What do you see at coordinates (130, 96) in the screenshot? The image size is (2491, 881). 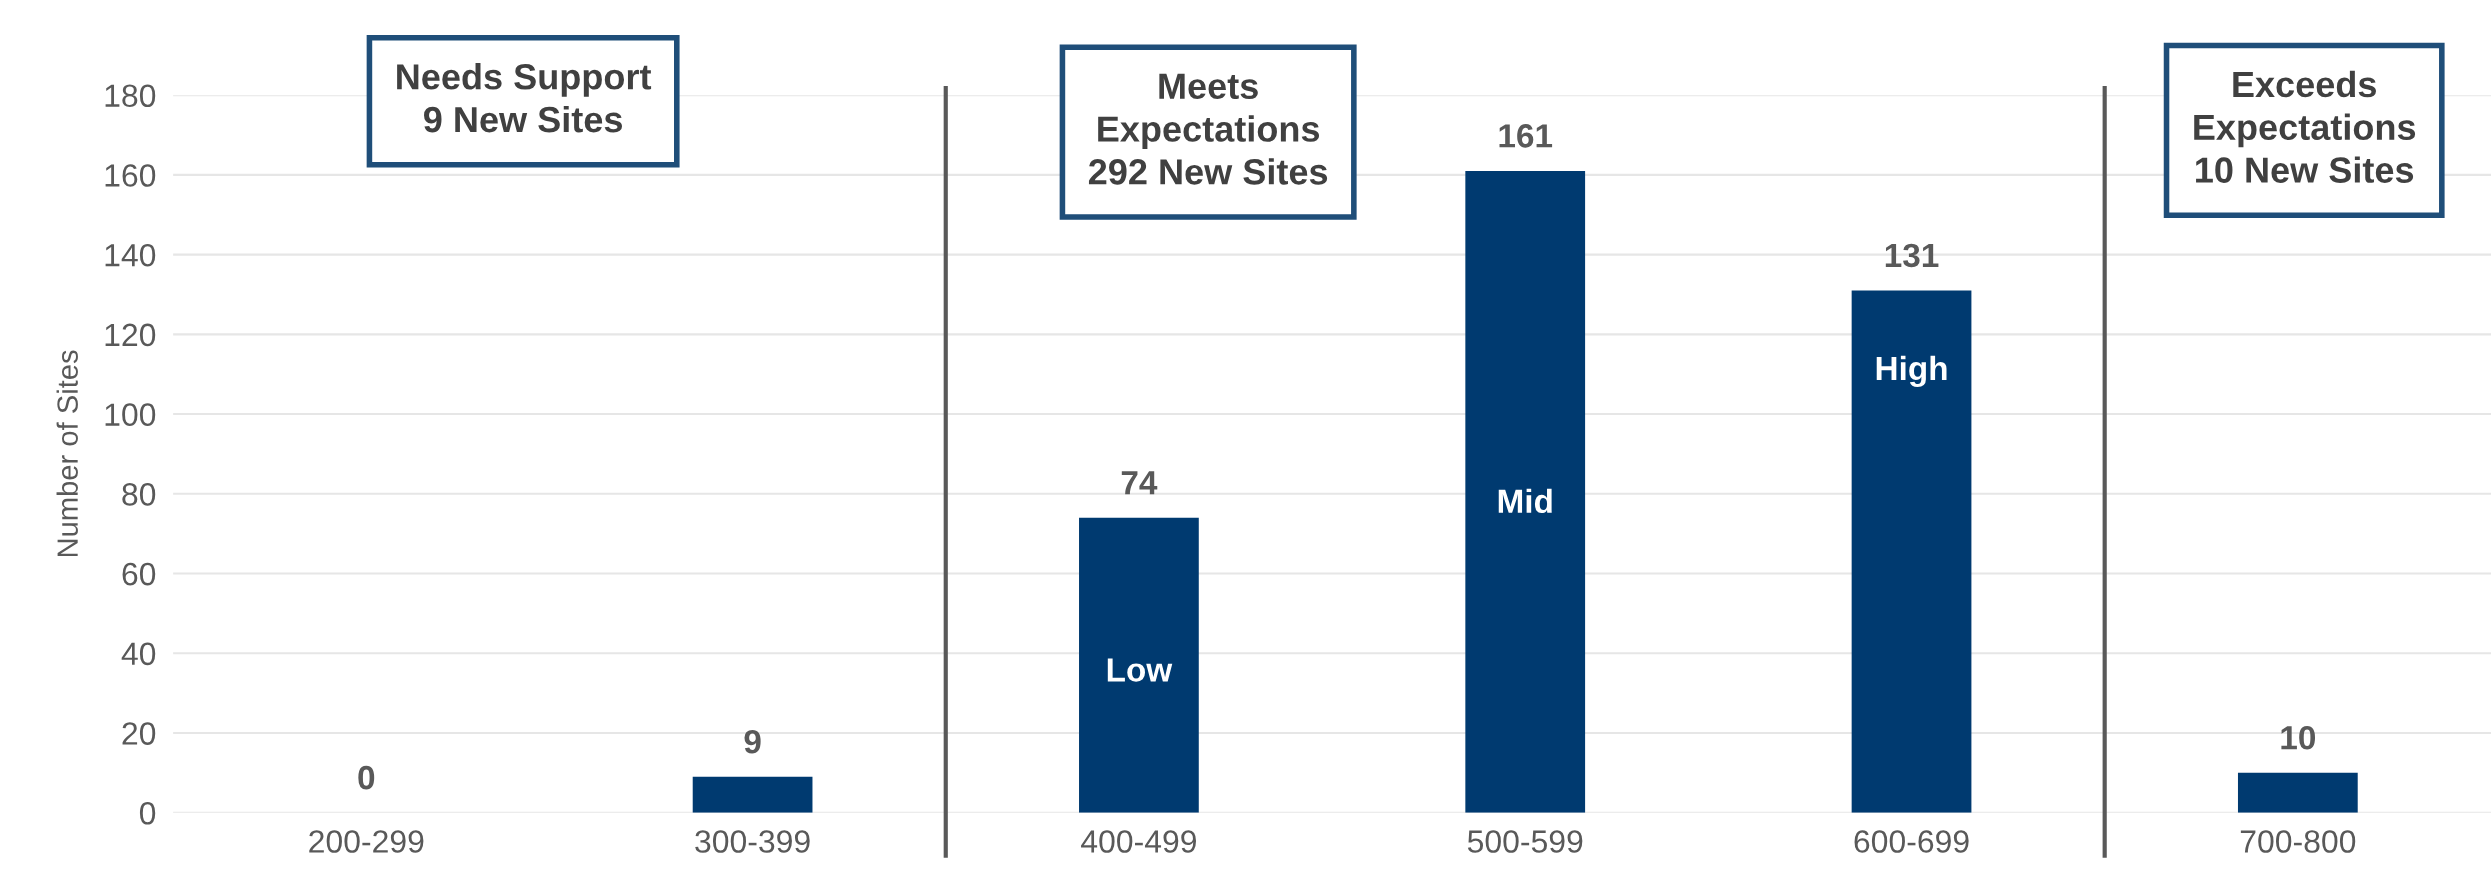 I see `y-tick-label: 180` at bounding box center [130, 96].